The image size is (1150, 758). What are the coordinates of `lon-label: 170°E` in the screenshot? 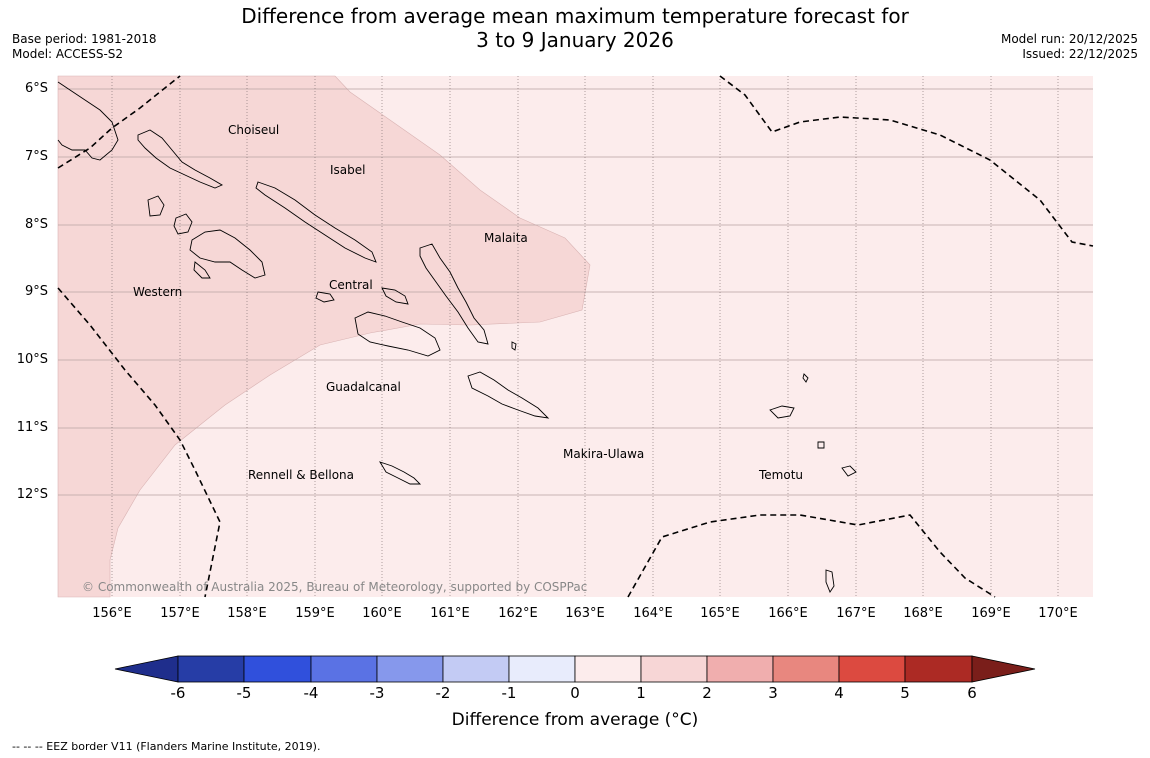 It's located at (1058, 613).